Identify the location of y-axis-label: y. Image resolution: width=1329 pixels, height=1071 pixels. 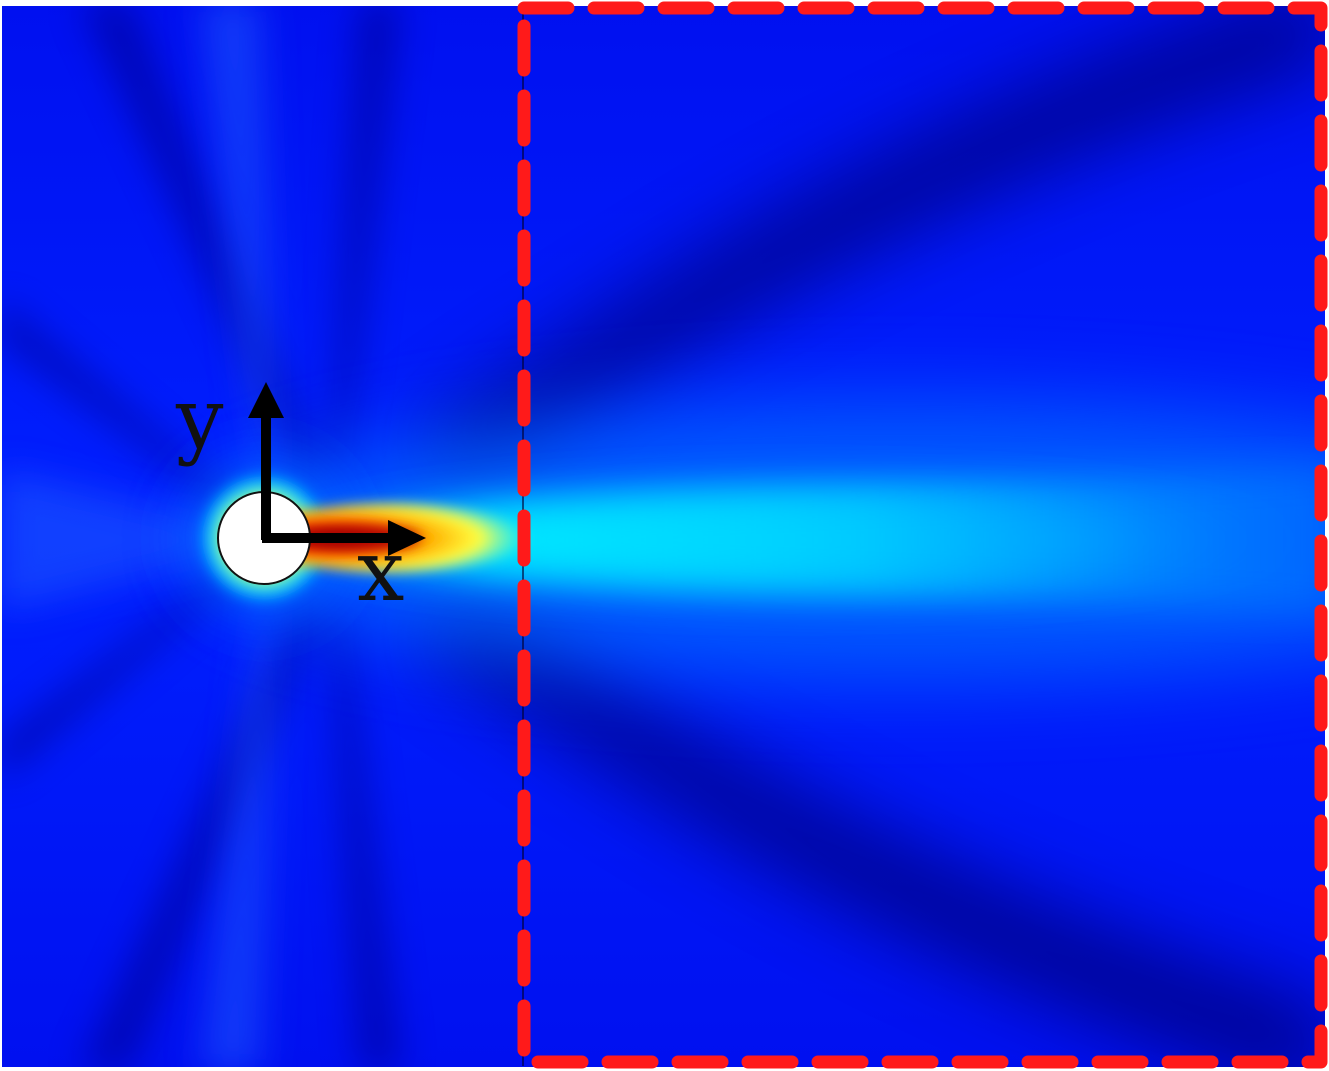
(199, 419).